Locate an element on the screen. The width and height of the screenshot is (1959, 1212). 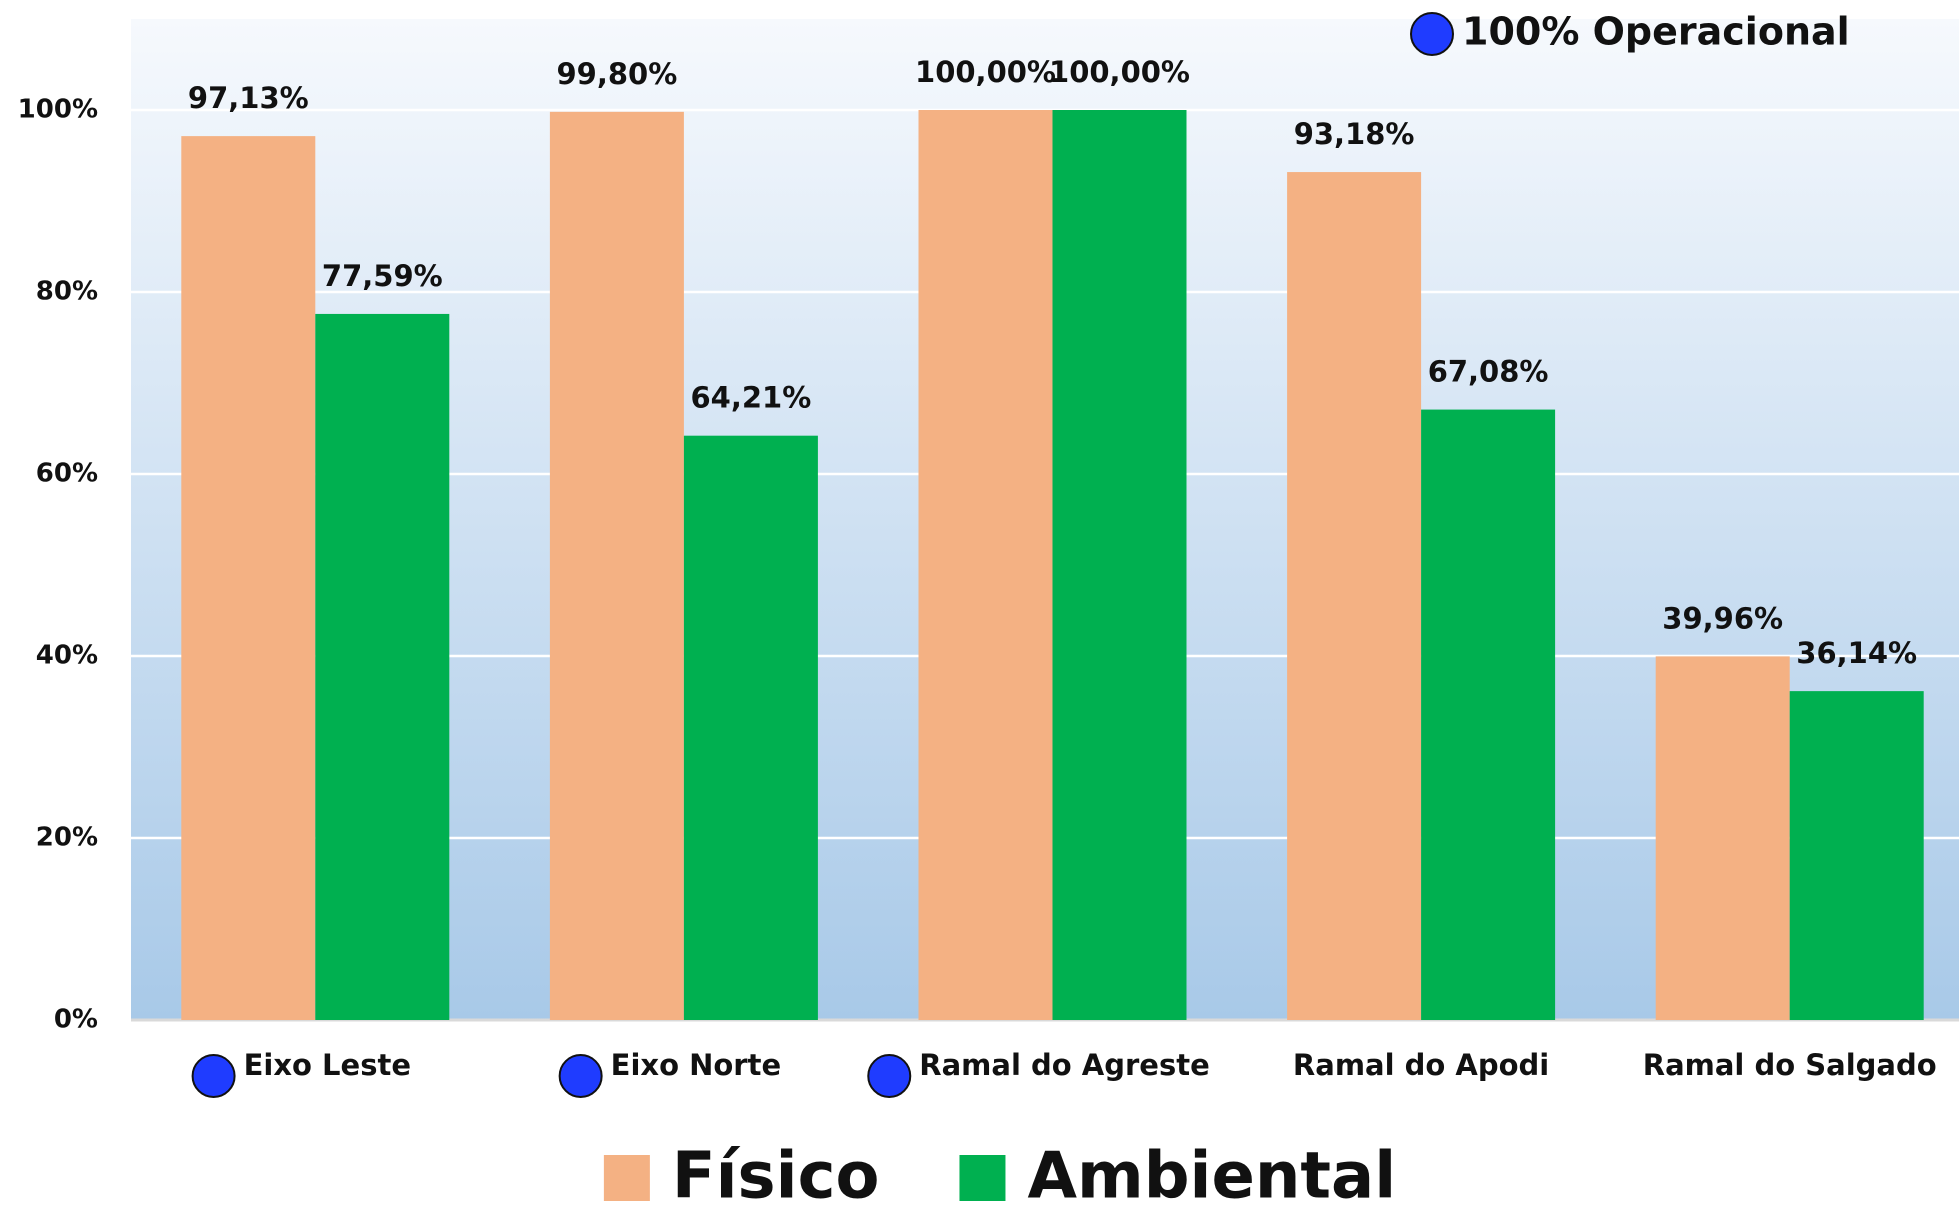
value-label: 67,08% is located at coordinates (1488, 372).